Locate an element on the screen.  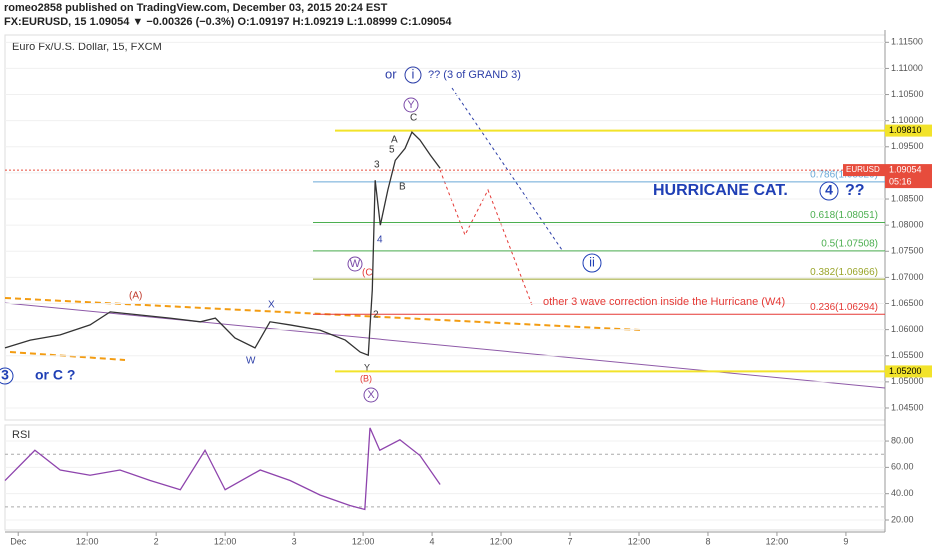
annotation: HURRICANE CAT. is located at coordinates (720, 190).